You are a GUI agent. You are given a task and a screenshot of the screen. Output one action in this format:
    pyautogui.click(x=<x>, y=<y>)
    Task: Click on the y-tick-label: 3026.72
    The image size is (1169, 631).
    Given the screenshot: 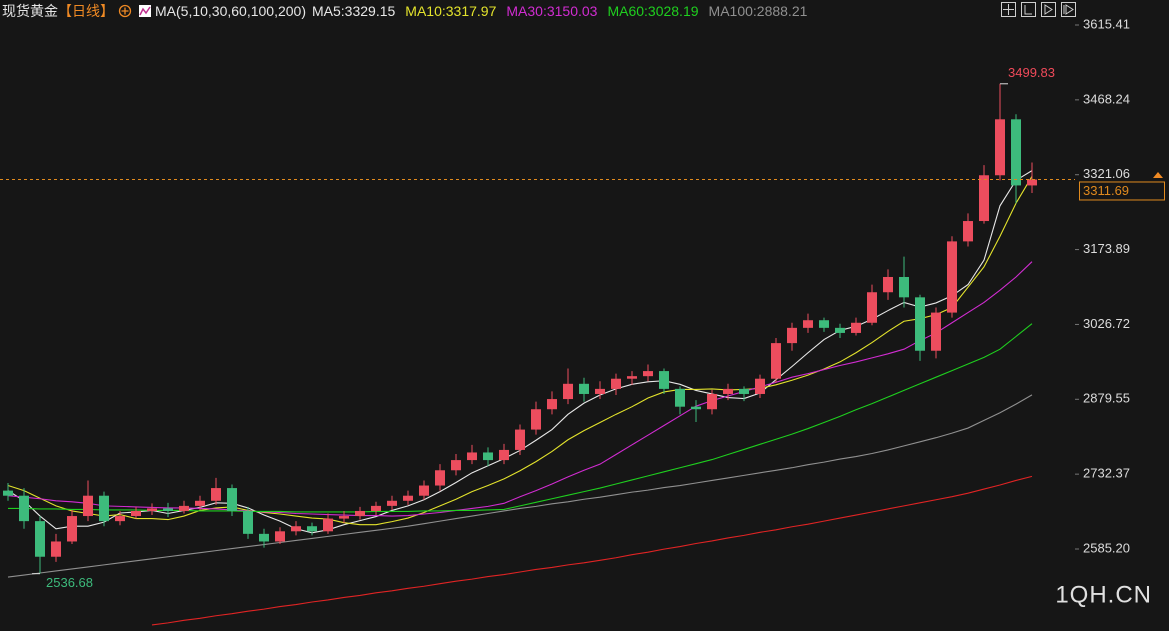 What is the action you would take?
    pyautogui.click(x=1106, y=323)
    